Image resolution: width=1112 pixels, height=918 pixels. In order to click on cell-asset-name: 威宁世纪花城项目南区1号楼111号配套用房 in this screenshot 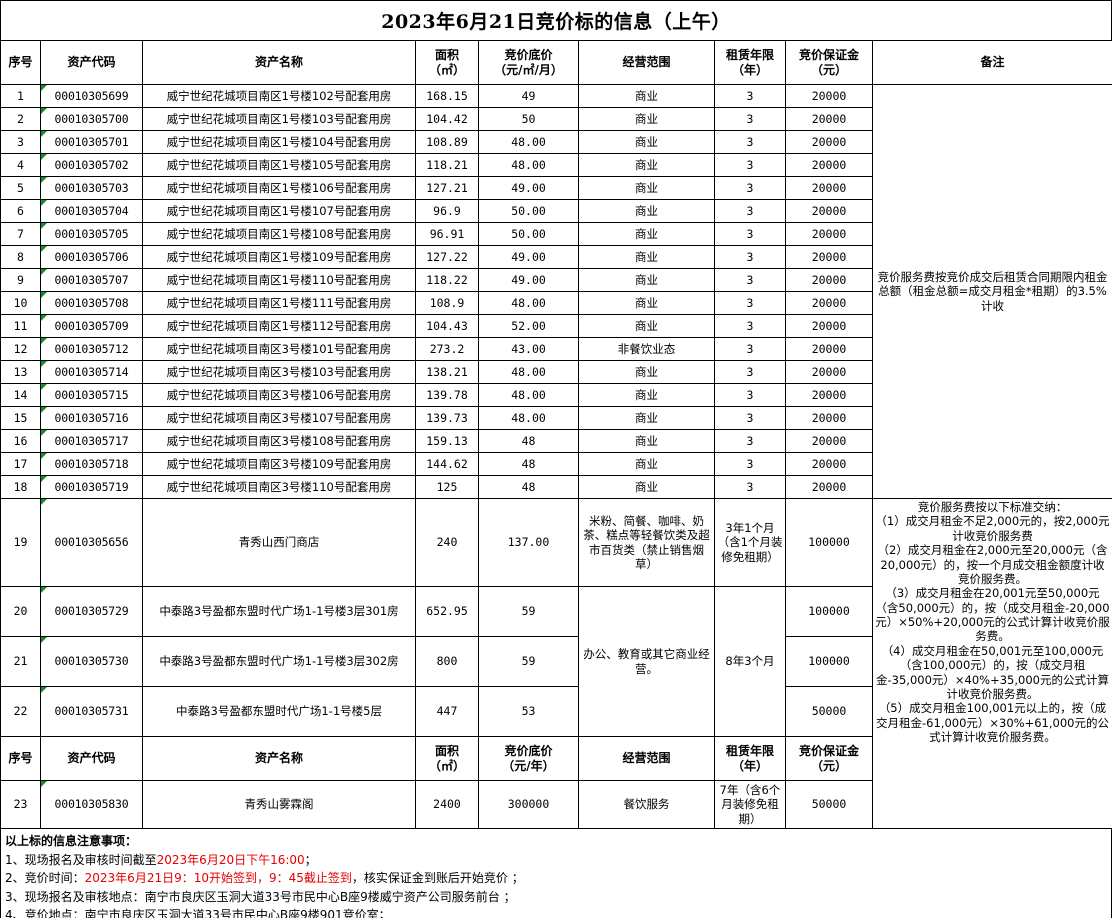, I will do `click(279, 303)`.